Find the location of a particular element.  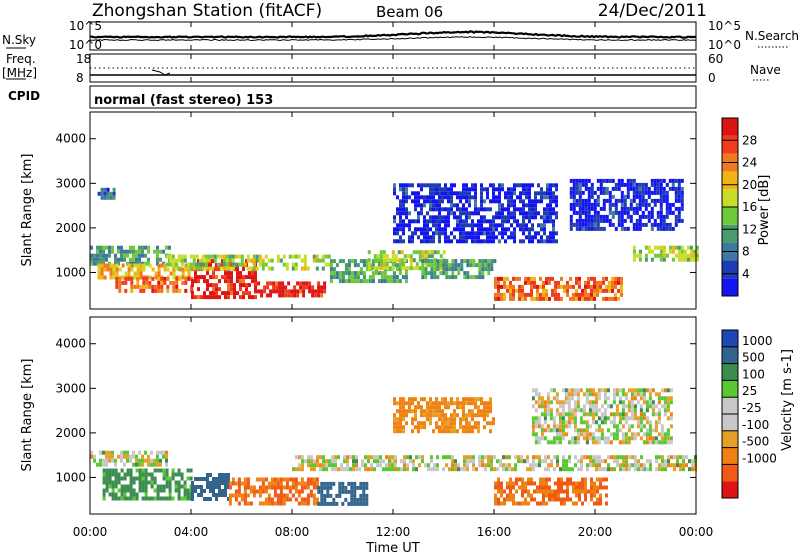

y-tick-label: 1000 is located at coordinates (70, 477).